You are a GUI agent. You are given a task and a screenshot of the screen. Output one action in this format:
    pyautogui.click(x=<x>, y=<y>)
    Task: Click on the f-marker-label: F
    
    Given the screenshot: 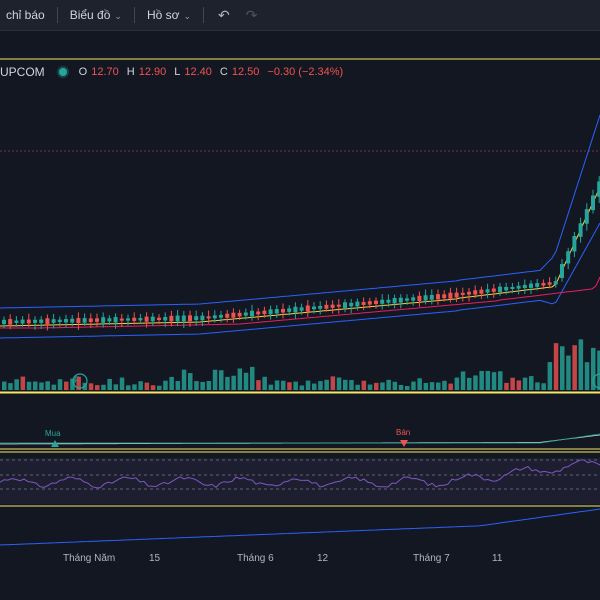 What is the action you would take?
    pyautogui.click(x=77, y=380)
    